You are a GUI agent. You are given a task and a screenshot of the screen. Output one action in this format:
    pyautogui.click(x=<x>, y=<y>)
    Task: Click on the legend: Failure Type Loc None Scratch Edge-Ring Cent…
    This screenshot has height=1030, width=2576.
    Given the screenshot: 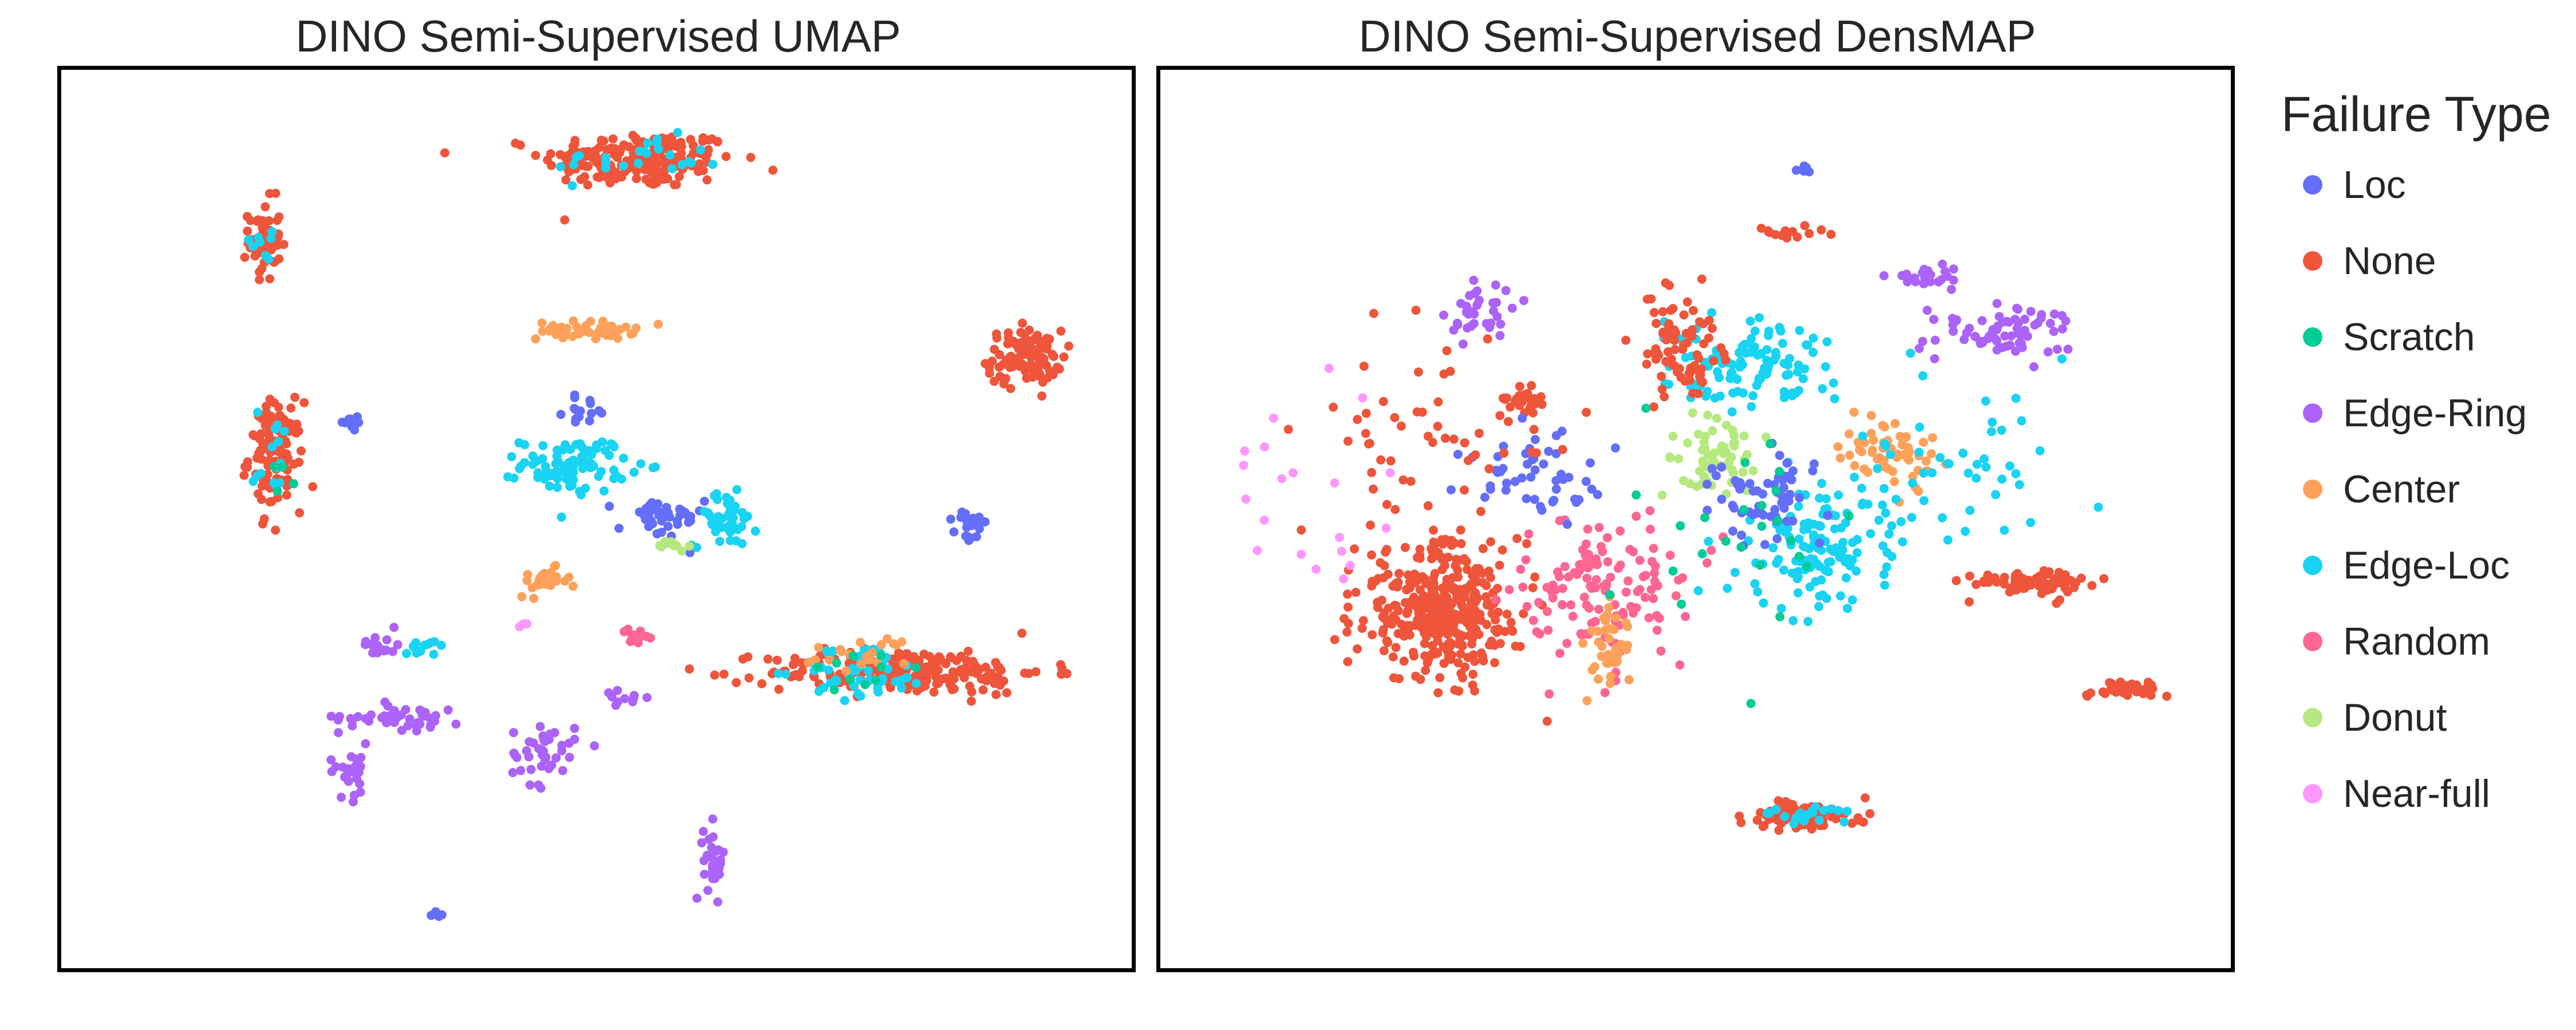 What is the action you would take?
    pyautogui.click(x=2424, y=458)
    